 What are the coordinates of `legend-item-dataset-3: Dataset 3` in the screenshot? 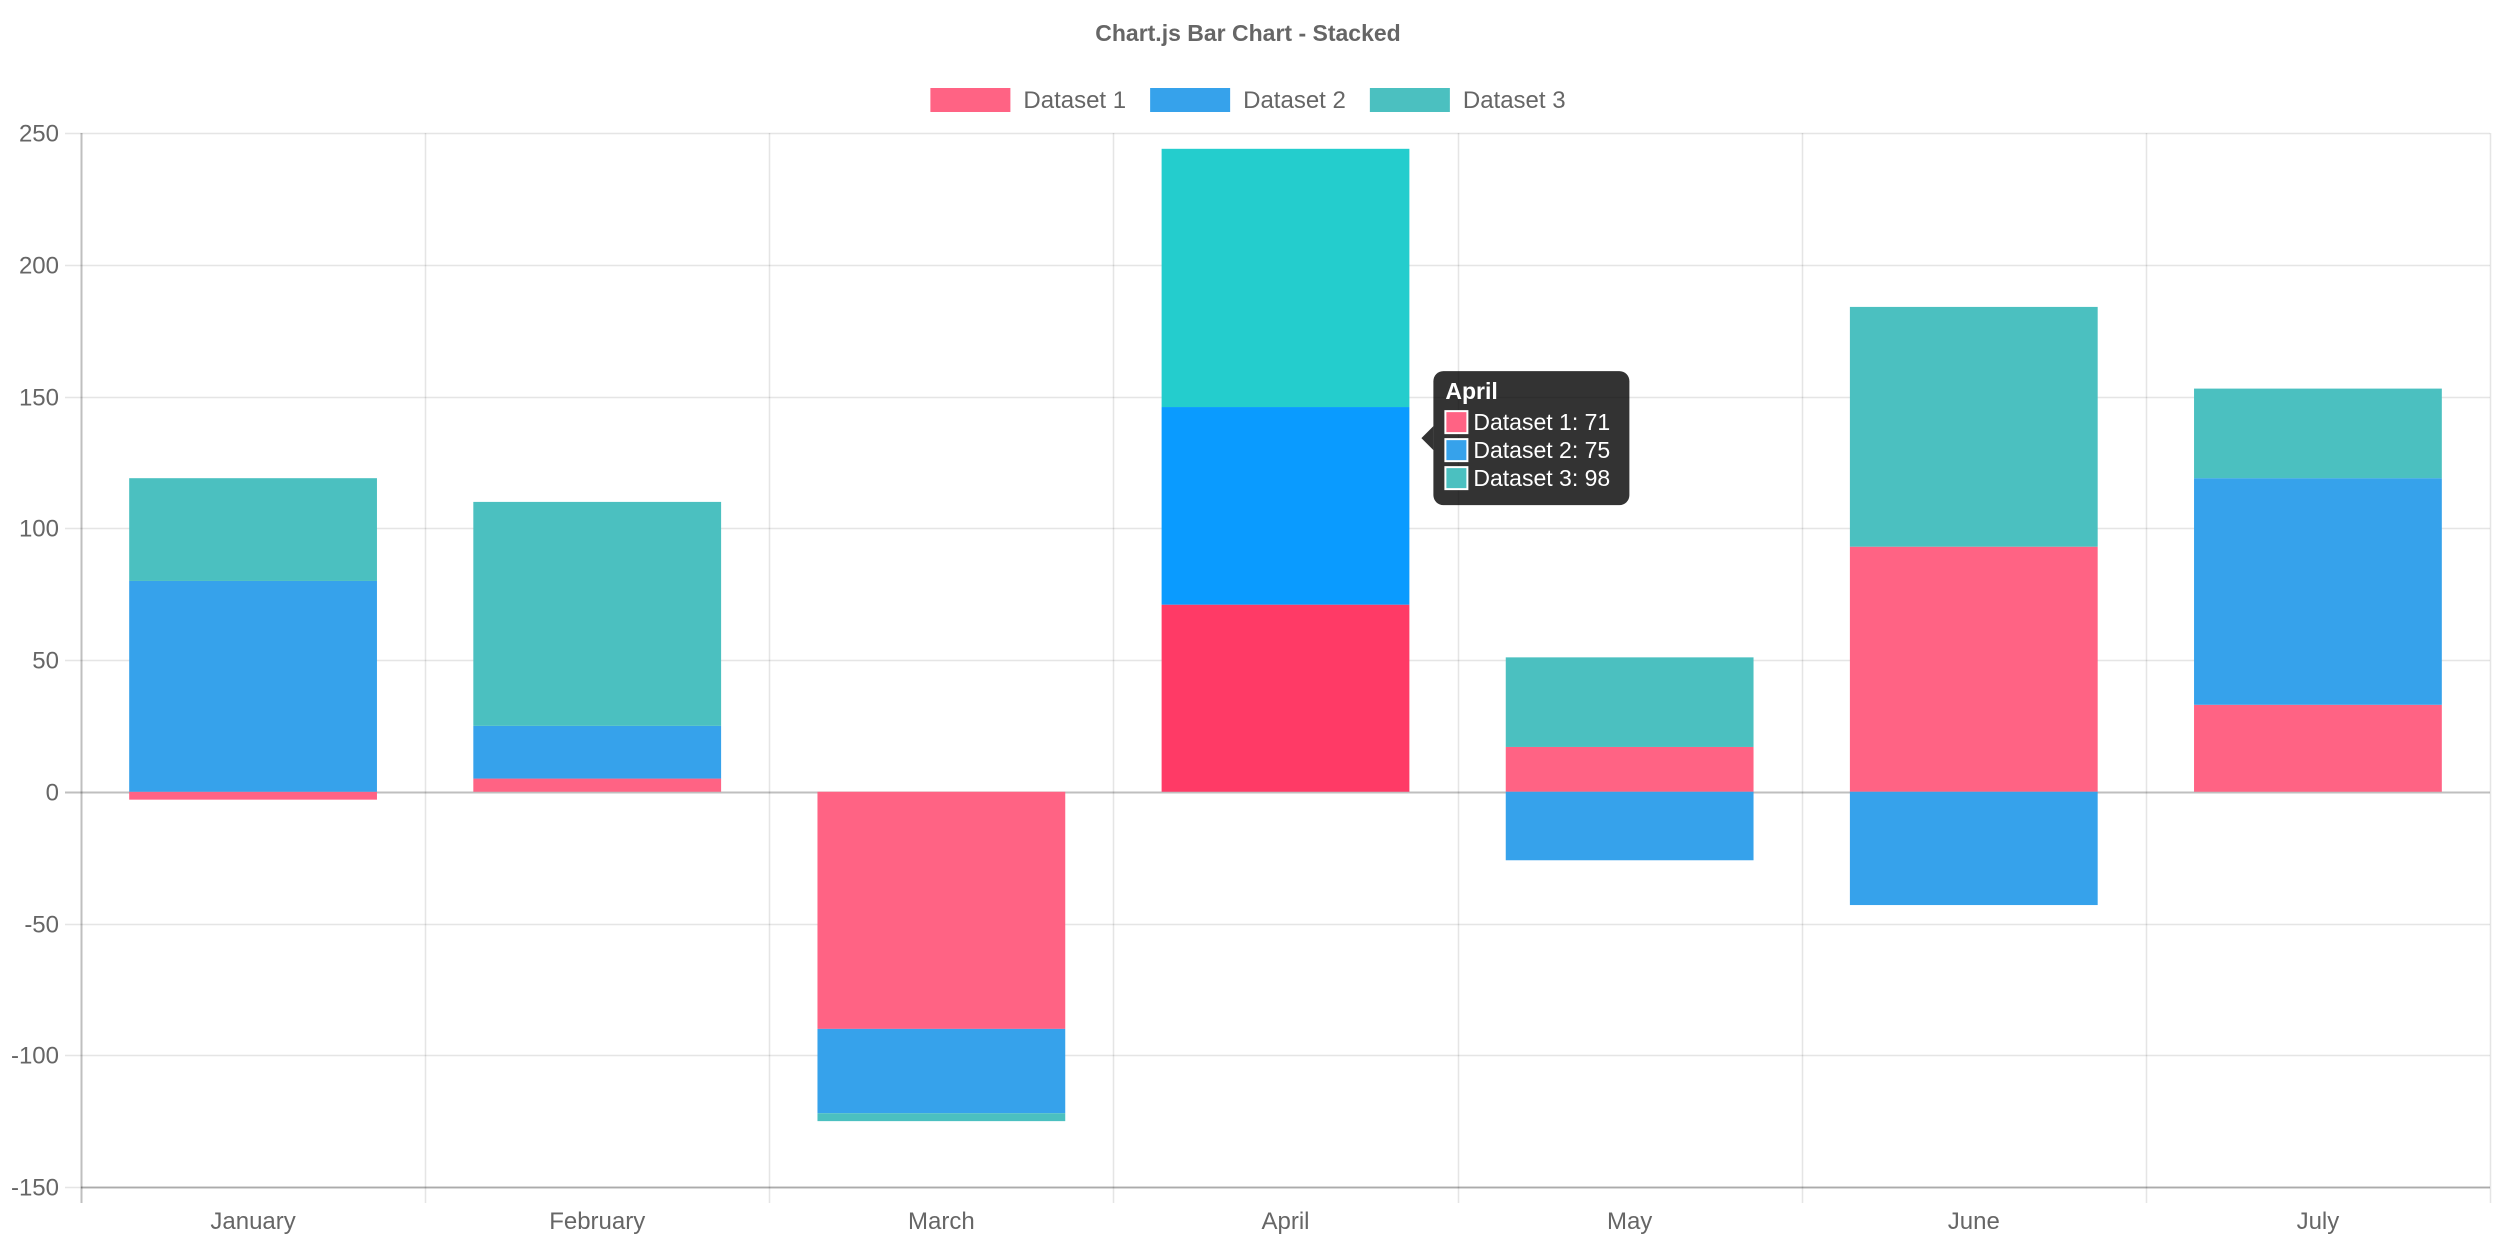 It's located at (1467, 100).